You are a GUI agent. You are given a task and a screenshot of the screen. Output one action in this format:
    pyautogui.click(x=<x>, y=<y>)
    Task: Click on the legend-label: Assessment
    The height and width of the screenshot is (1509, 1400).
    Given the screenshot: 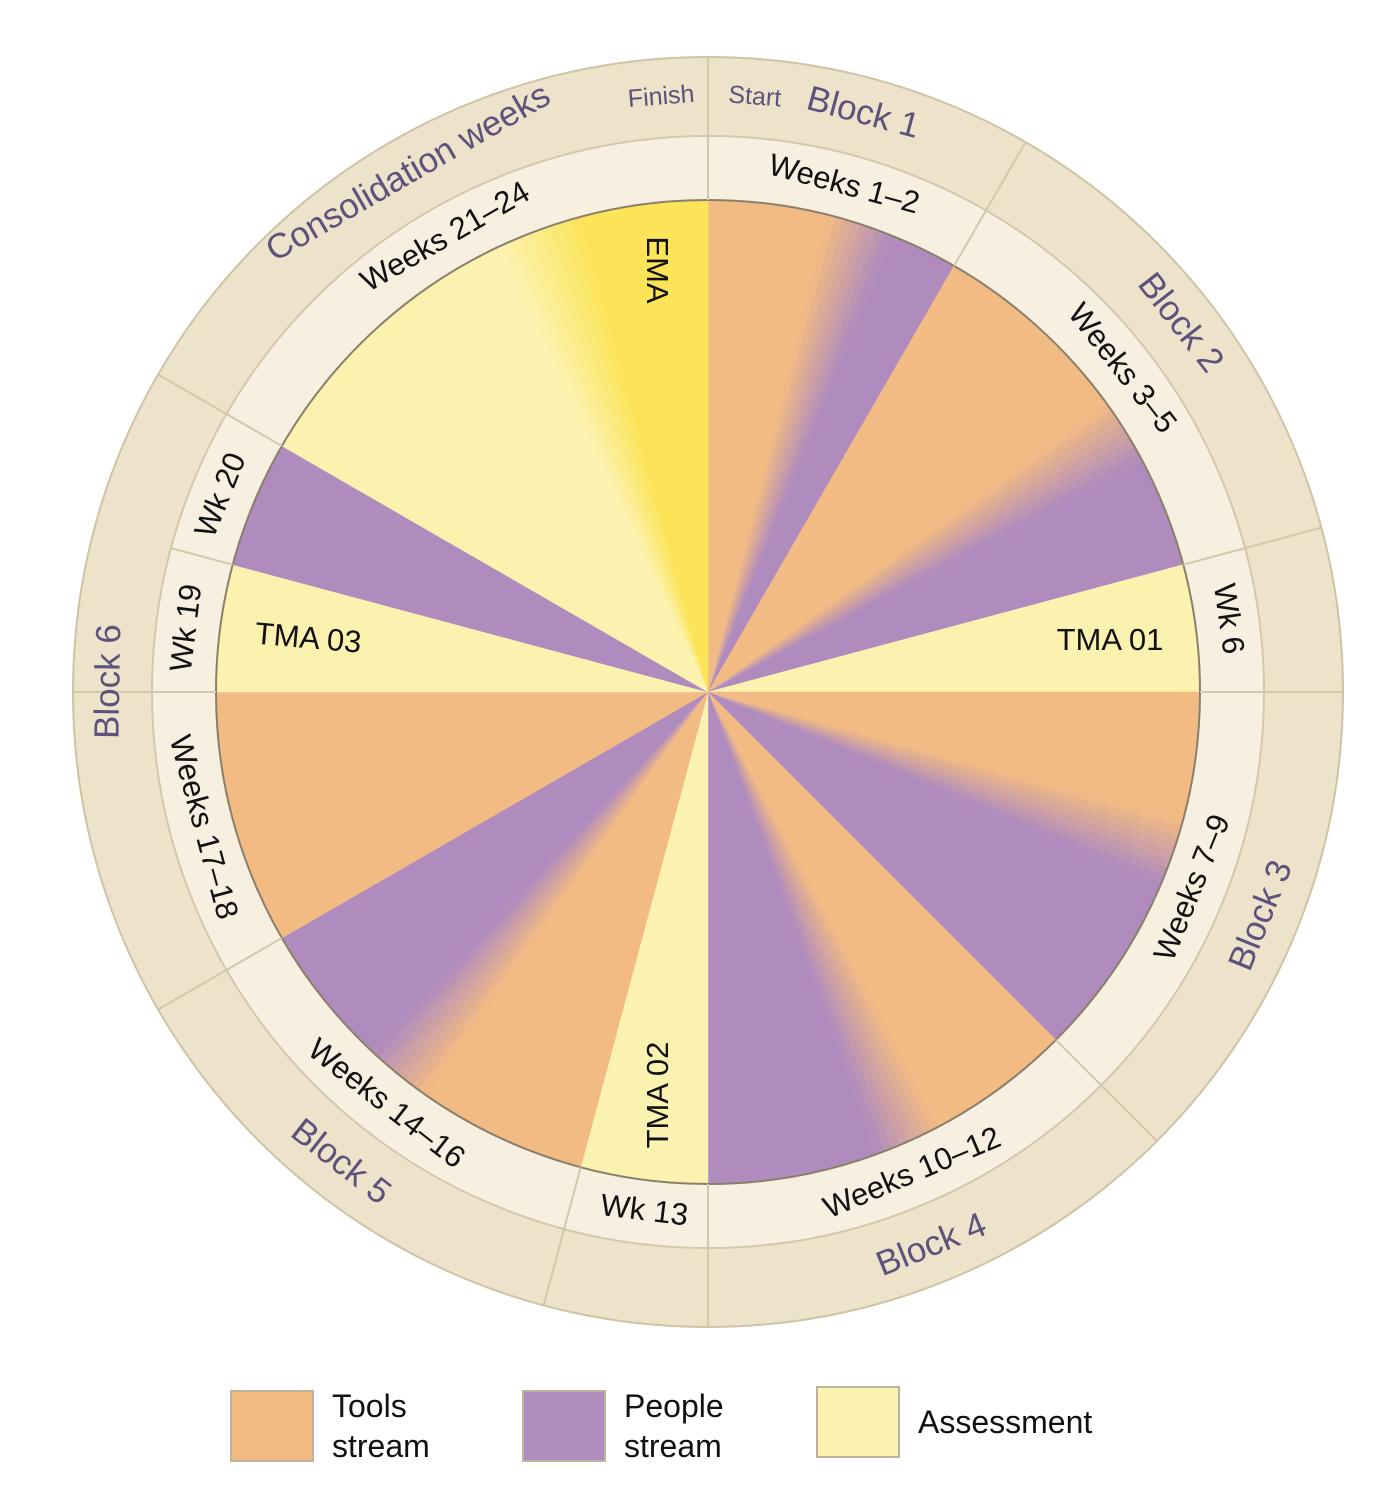 What is the action you would take?
    pyautogui.click(x=1005, y=1422)
    